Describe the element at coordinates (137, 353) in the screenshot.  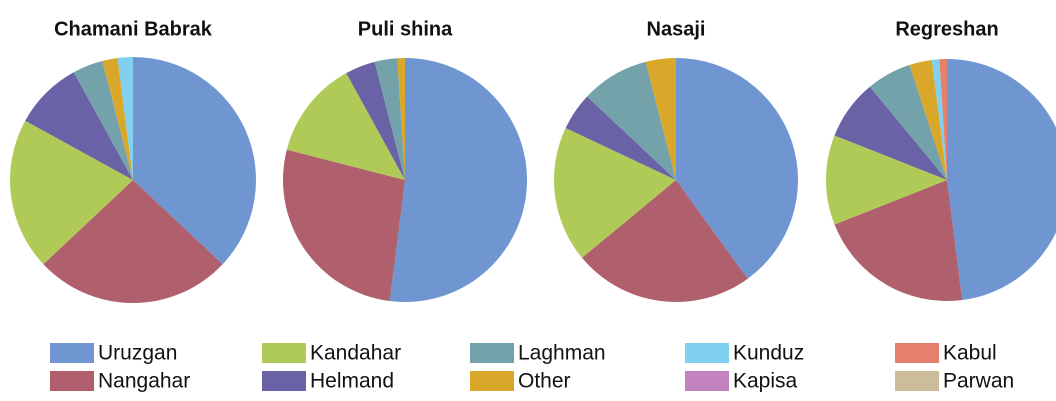
I see `legend-label: Uruzgan` at that location.